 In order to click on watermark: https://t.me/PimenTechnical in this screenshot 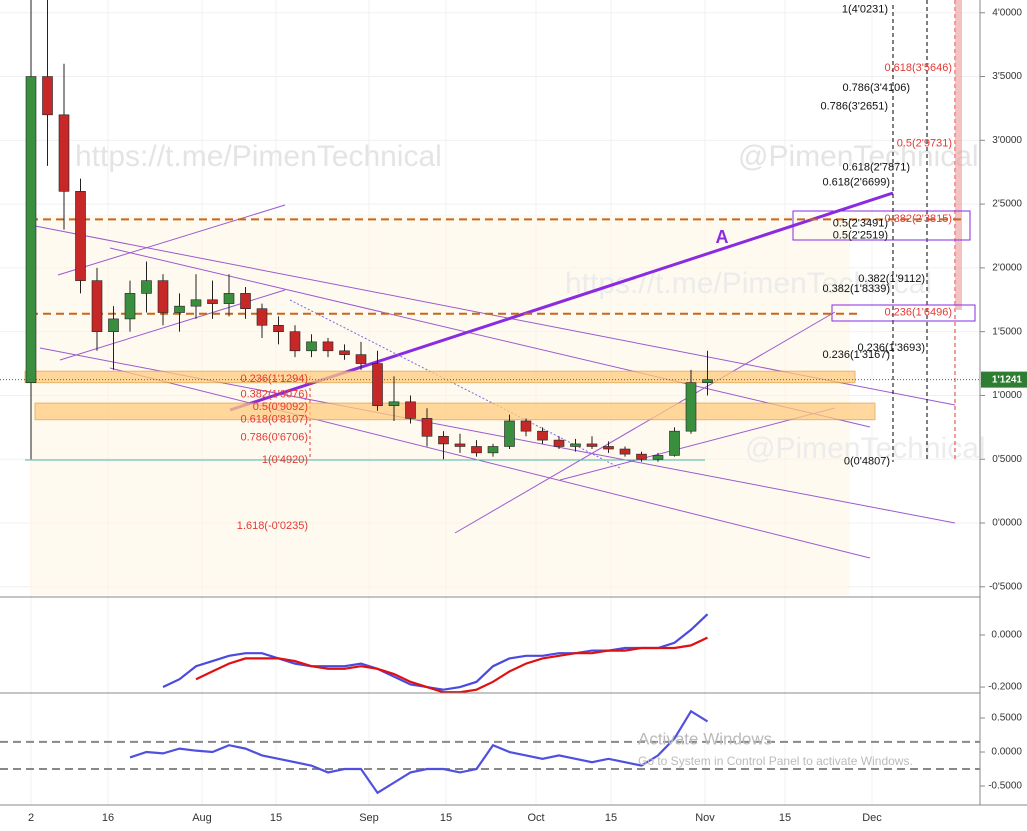, I will do `click(258, 156)`.